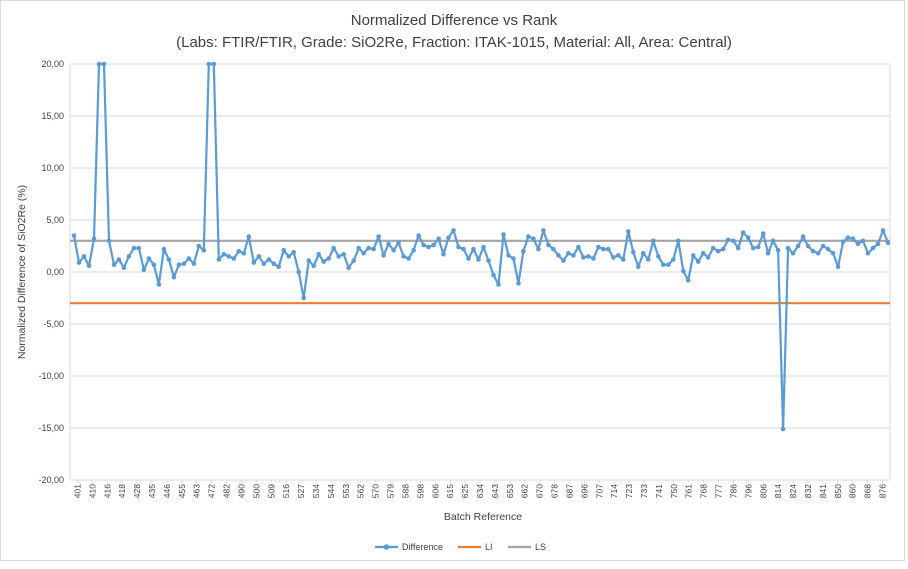 The height and width of the screenshot is (569, 908). Describe the element at coordinates (420, 491) in the screenshot. I see `x-tick-label: 598` at that location.